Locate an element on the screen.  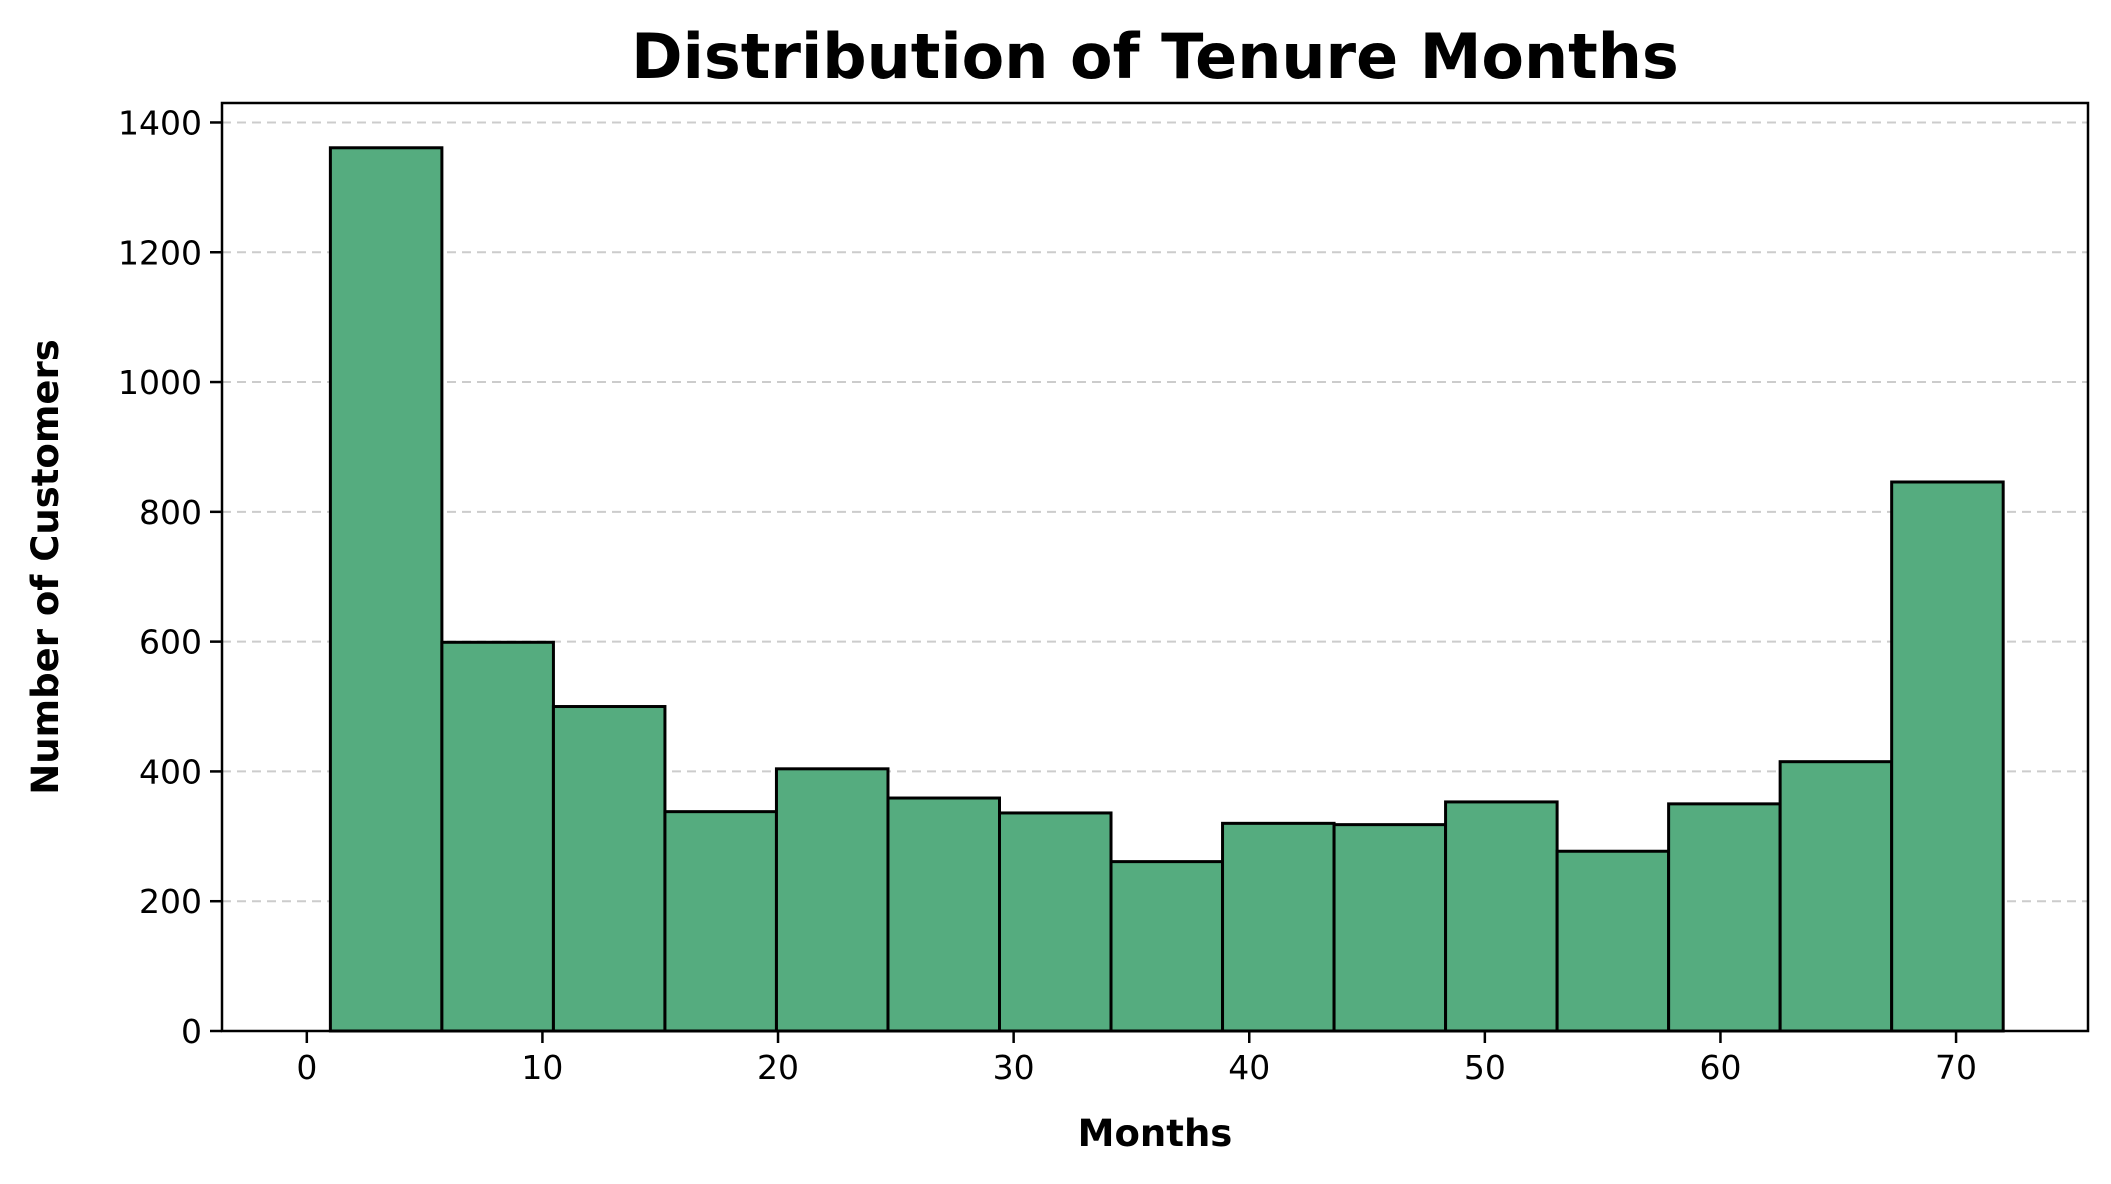
x-axis-ticks: 0 10 20 30 40 50 60 70 is located at coordinates (1136, 1059).